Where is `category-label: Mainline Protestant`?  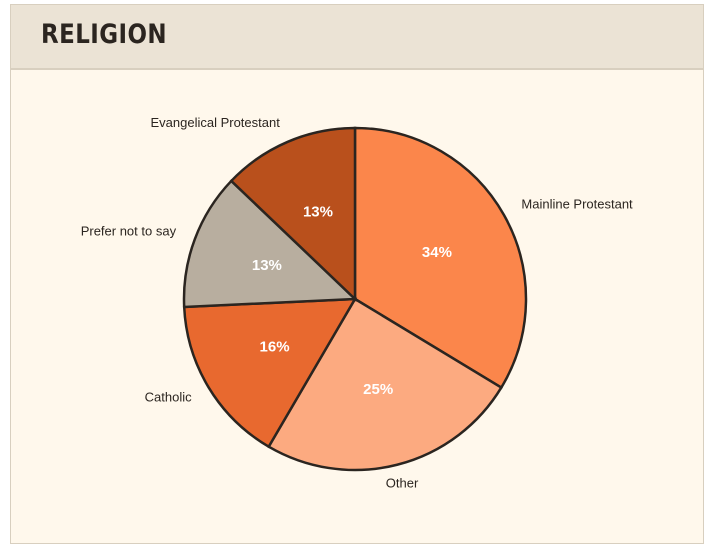
category-label: Mainline Protestant is located at coordinates (577, 204).